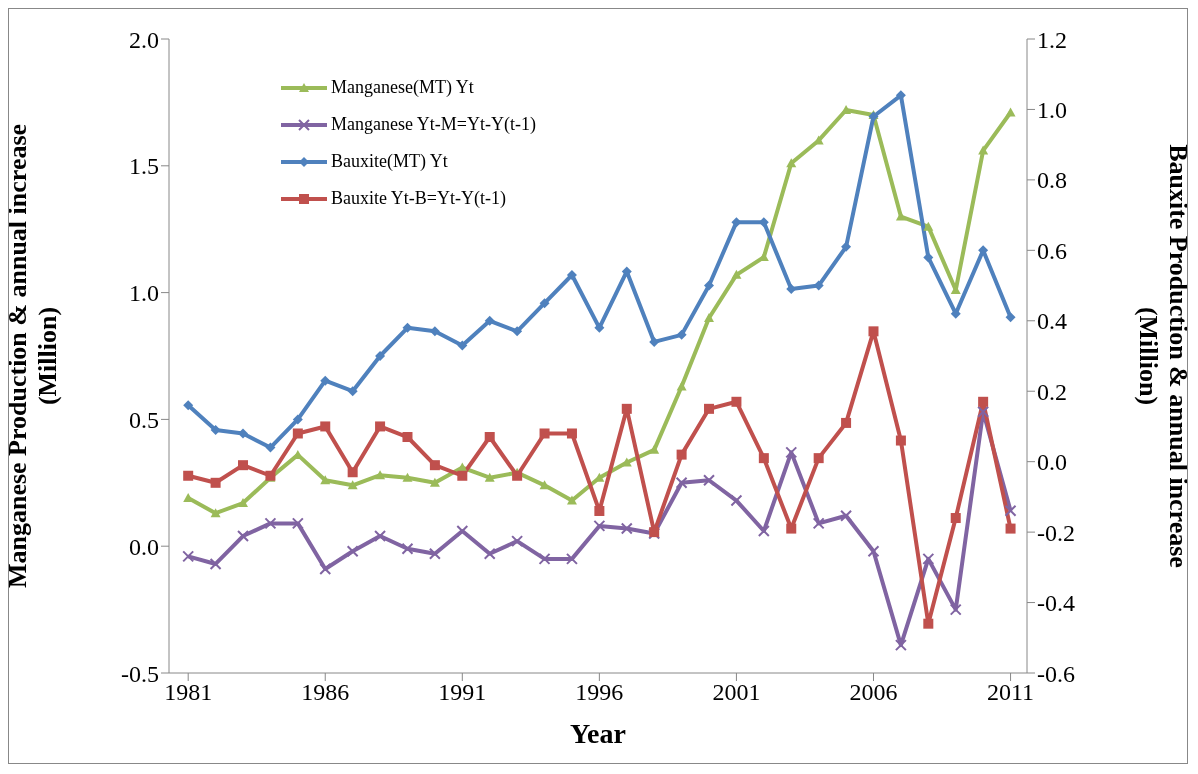  I want to click on y-tick-label: 0.0, so click(144, 546).